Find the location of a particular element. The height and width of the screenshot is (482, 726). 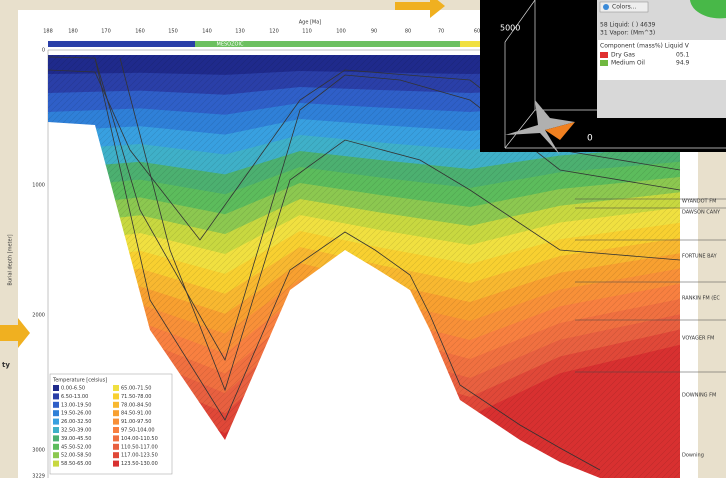

legend-label: 39.00-45.50 is located at coordinates (76, 439).